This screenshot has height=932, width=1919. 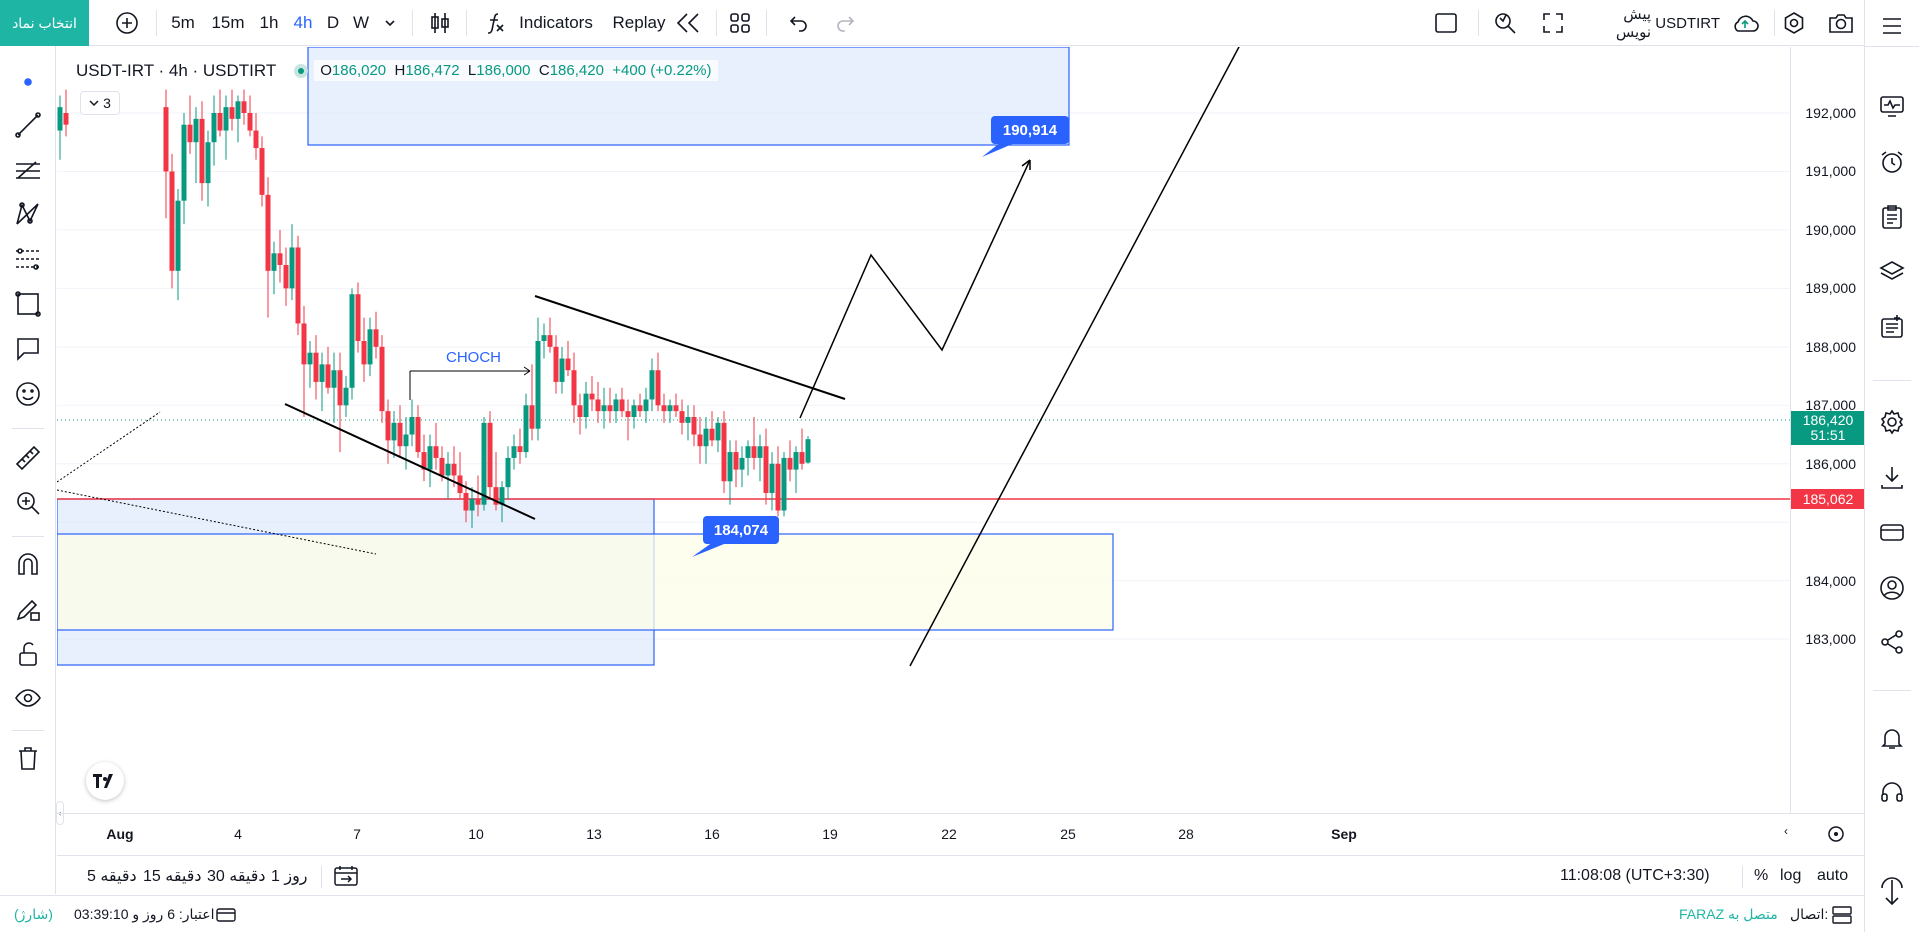 I want to click on auto-scale-toggle: auto, so click(x=1833, y=875).